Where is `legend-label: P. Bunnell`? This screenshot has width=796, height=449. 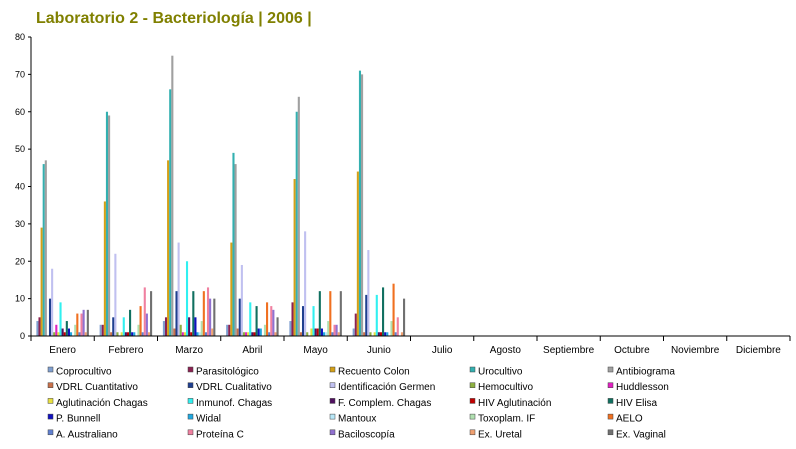 legend-label: P. Bunnell is located at coordinates (78, 419).